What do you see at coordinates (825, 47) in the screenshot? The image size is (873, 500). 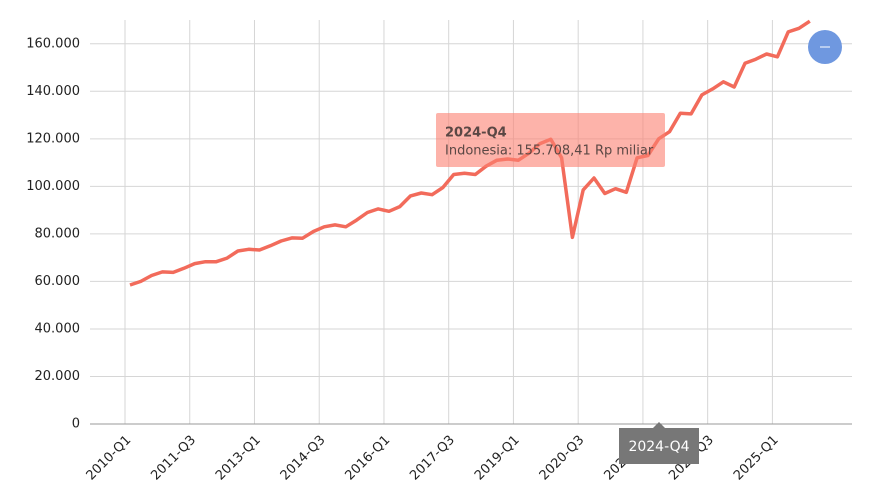 I see `zoom-button` at bounding box center [825, 47].